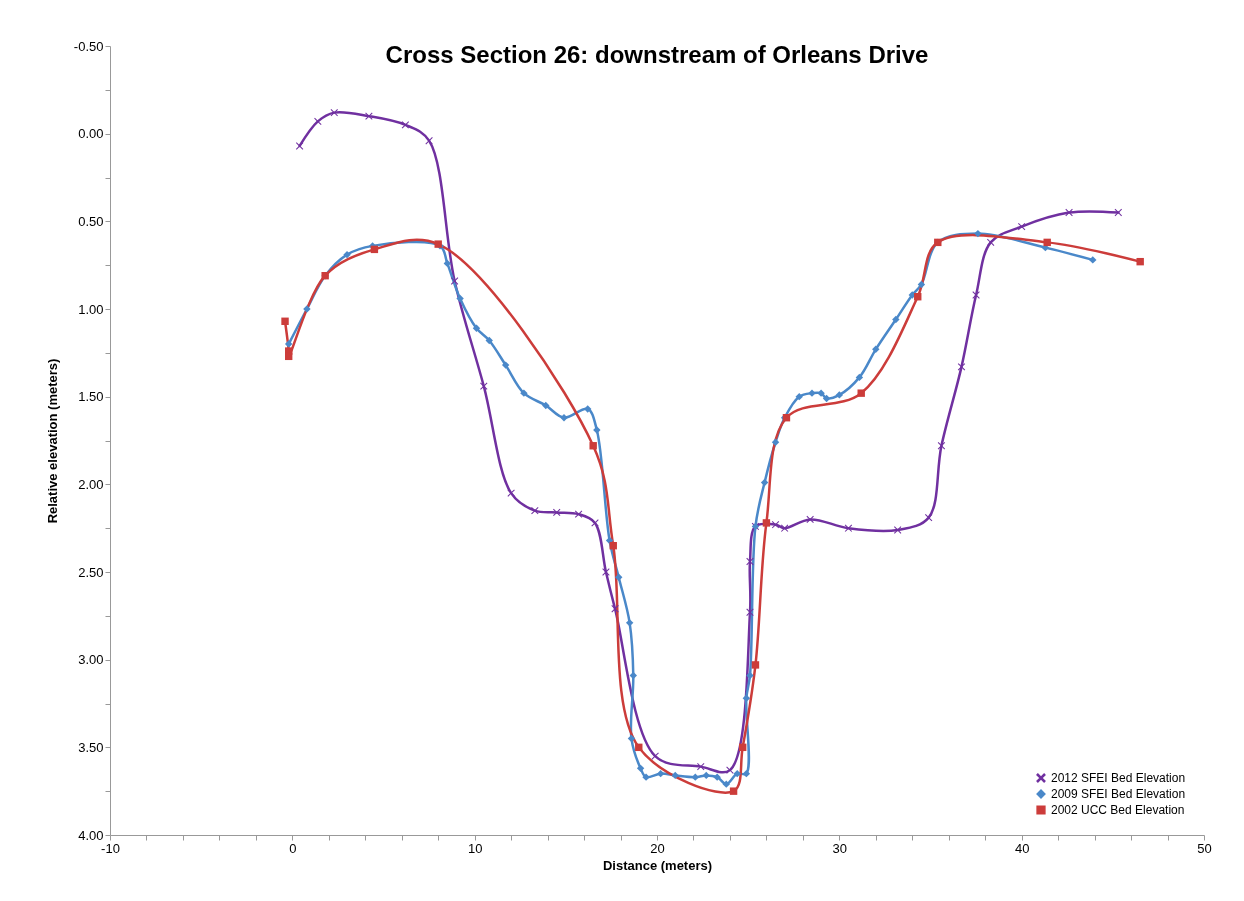 The image size is (1244, 901). I want to click on y-tick-label: 1.50, so click(91, 397).